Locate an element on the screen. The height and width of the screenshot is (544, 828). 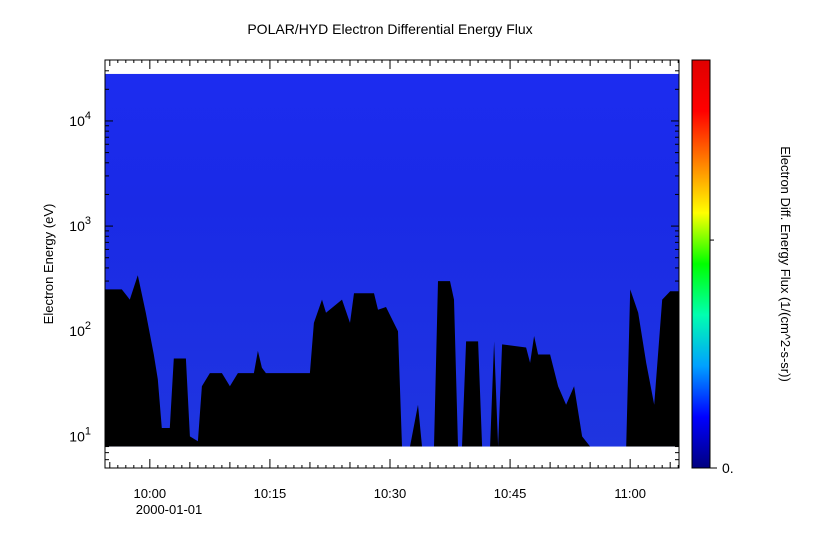
x-tick-label: 10:30 is located at coordinates (390, 493).